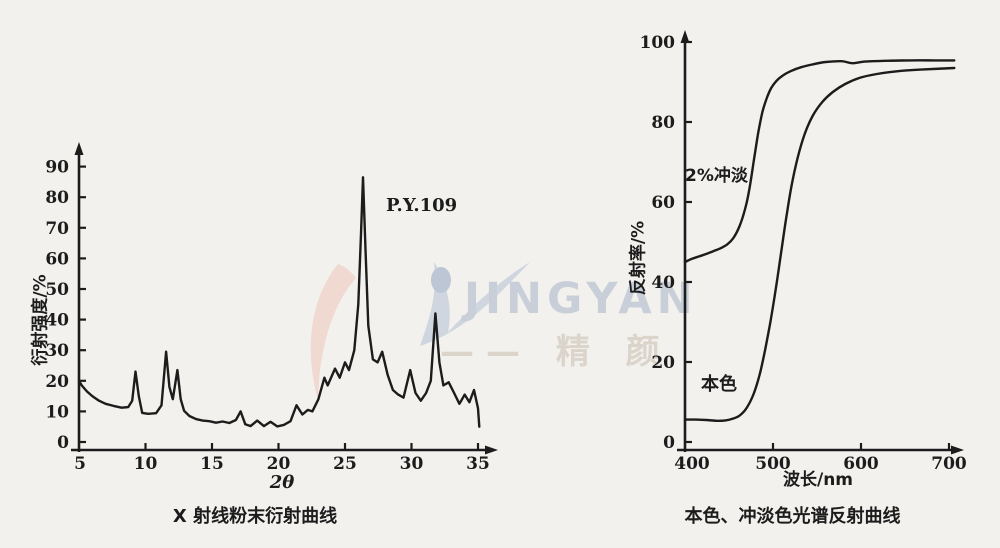 This screenshot has width=1000, height=548. What do you see at coordinates (57, 382) in the screenshot?
I see `xrd-y-tick-label: 20` at bounding box center [57, 382].